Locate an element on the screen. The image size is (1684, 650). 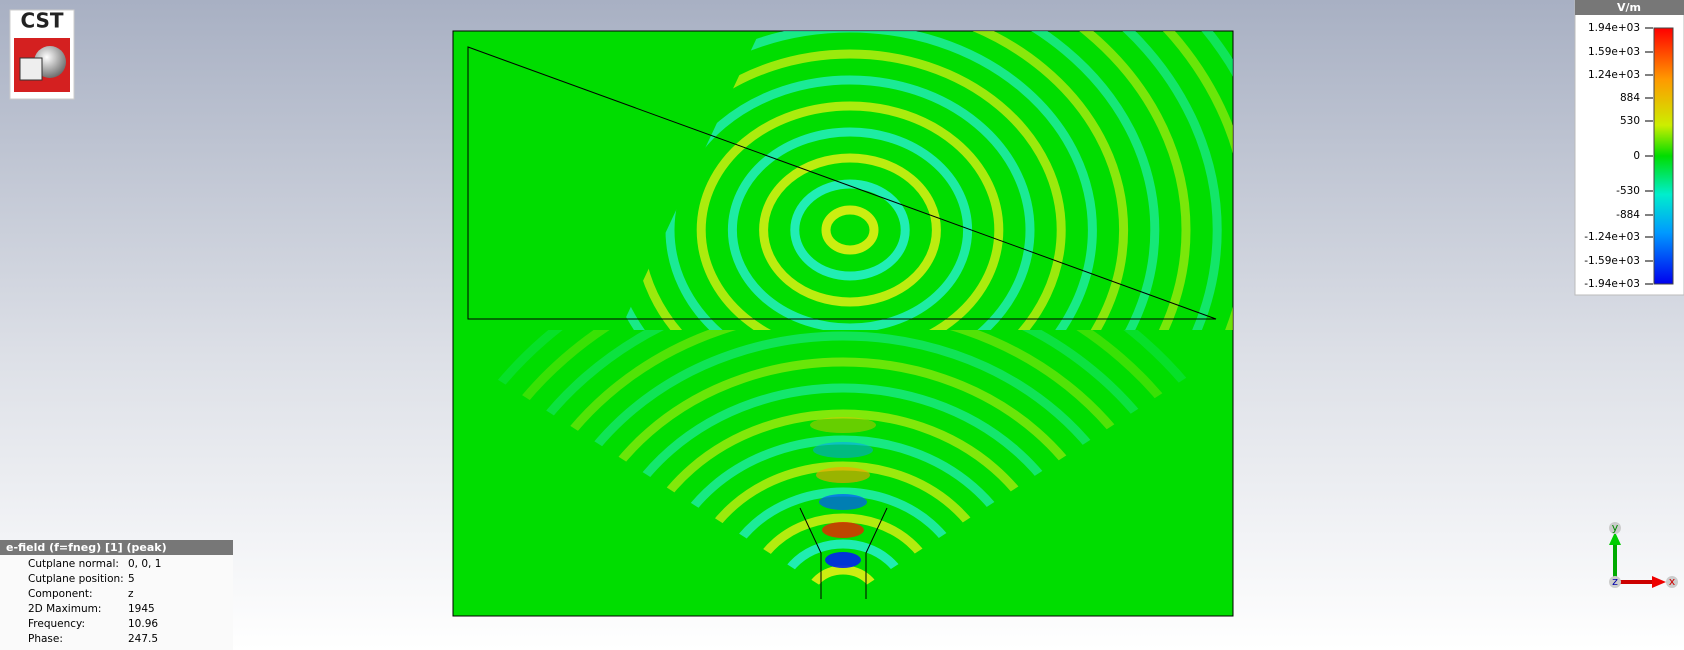
info-value: 10.96 is located at coordinates (143, 624).